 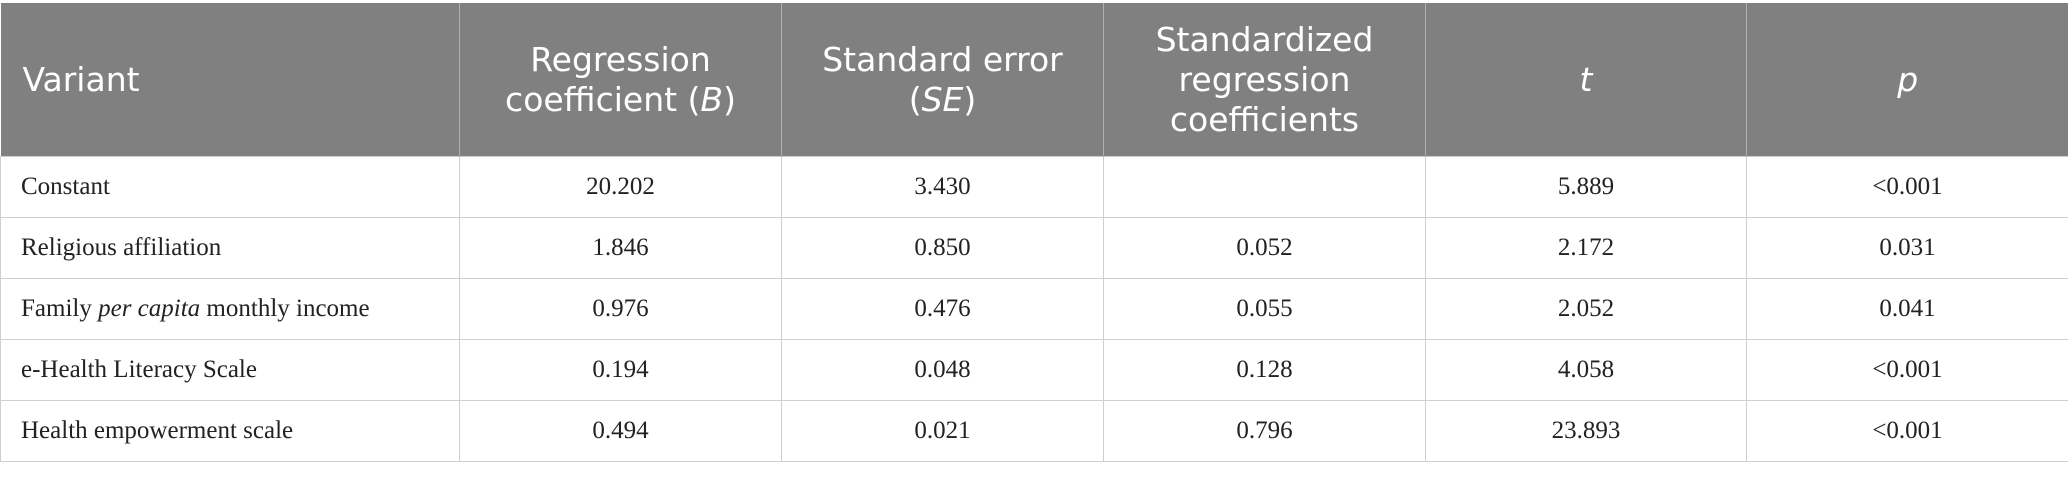 I want to click on table-cell, so click(x=1265, y=187).